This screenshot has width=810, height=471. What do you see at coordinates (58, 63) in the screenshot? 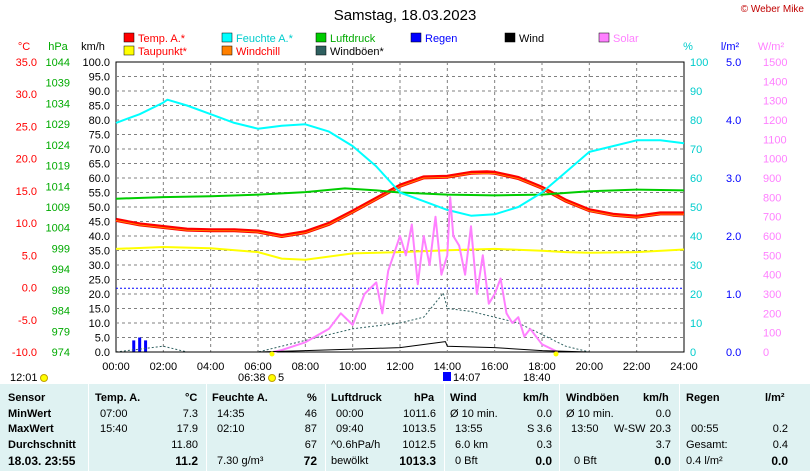
I see `hpa-tick-0: 1044` at bounding box center [58, 63].